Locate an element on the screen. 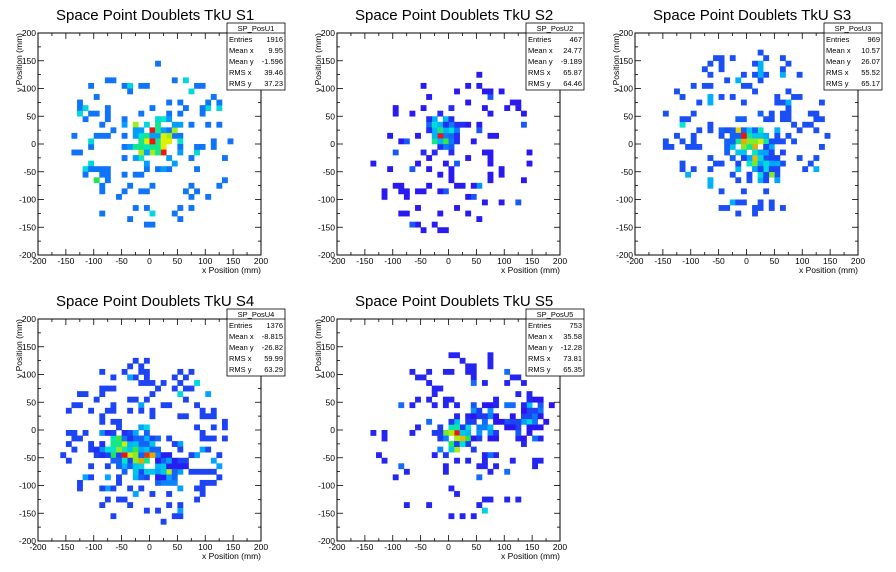 Image resolution: width=896 pixels, height=572 pixels. stats-histogram-name: SP_PosU3 is located at coordinates (853, 28).